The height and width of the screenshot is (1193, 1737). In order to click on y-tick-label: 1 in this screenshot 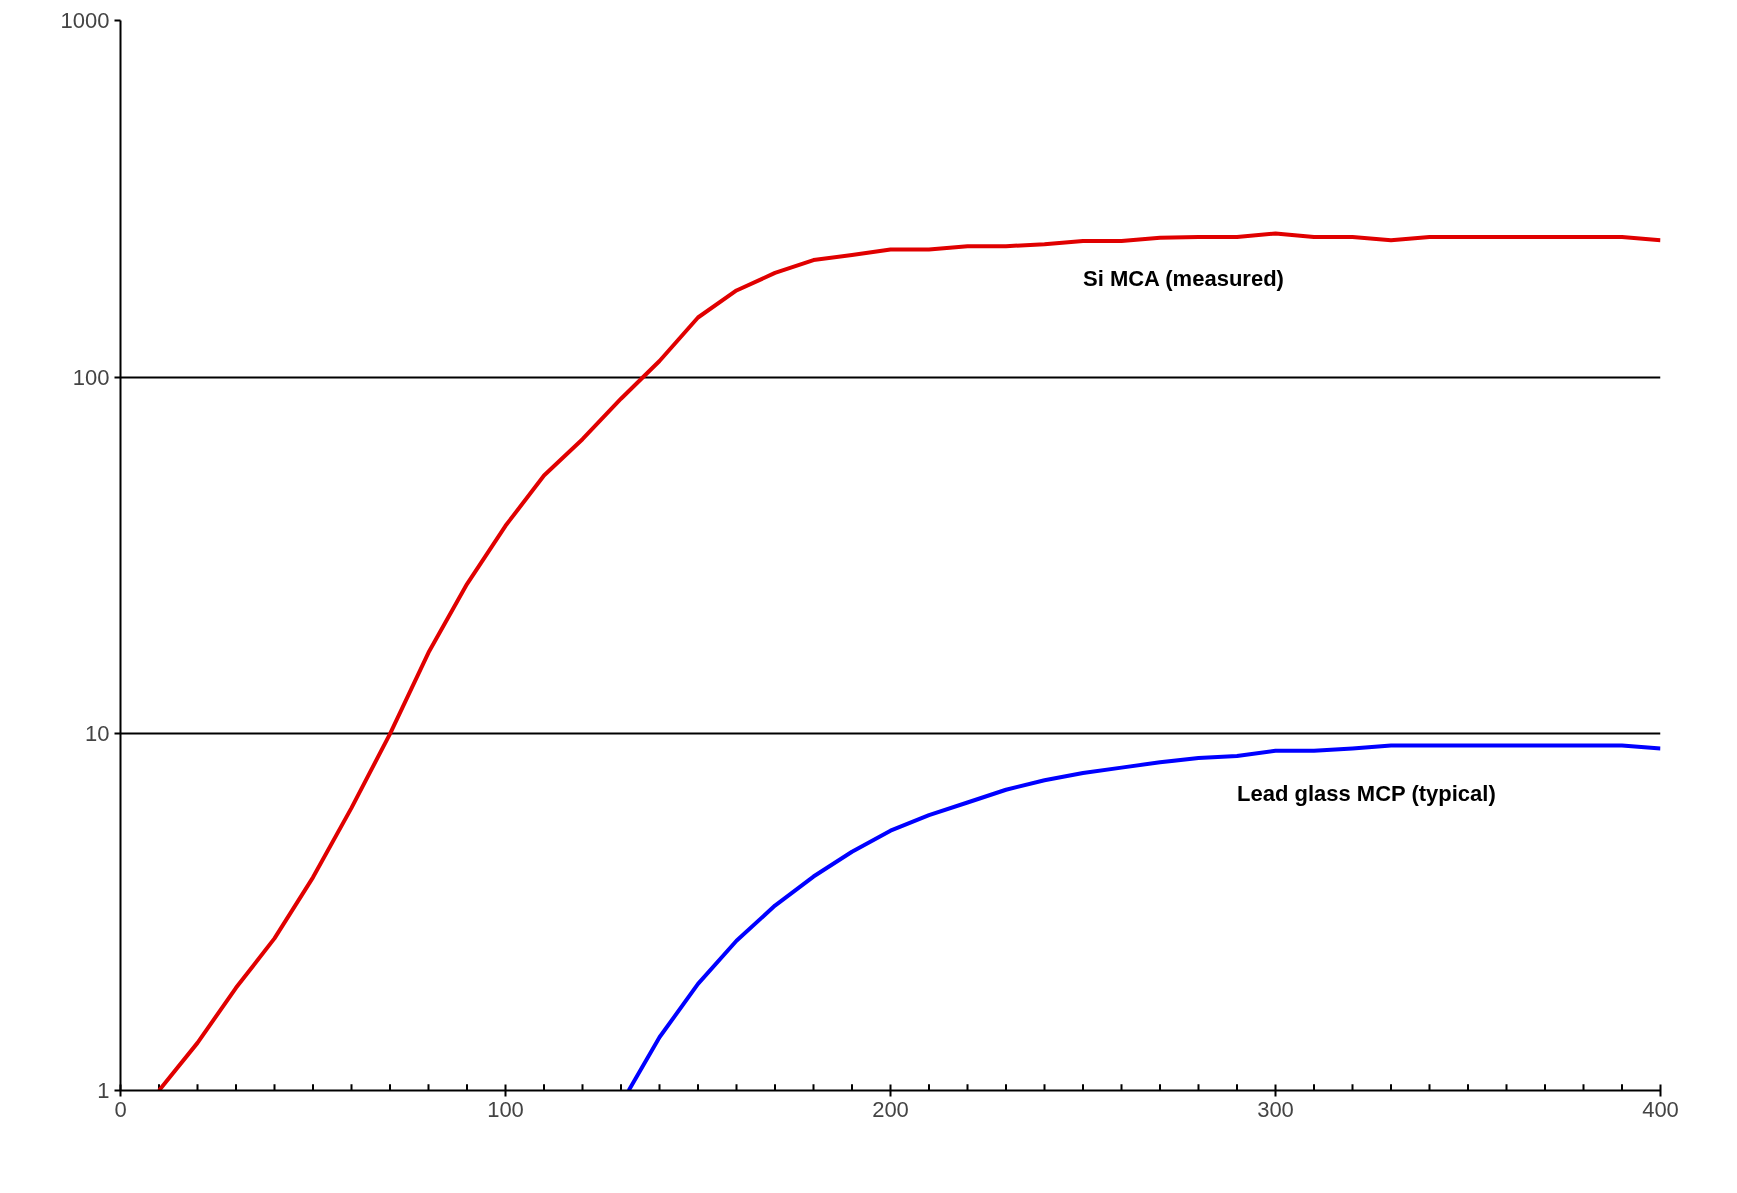, I will do `click(103, 1090)`.